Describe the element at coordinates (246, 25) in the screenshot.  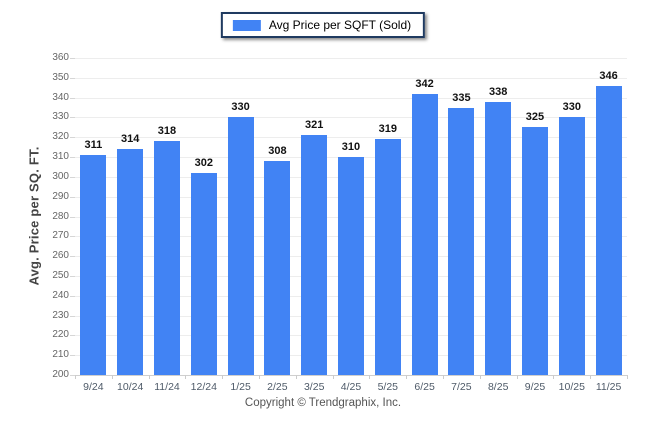
I see `legend-swatch-icon` at that location.